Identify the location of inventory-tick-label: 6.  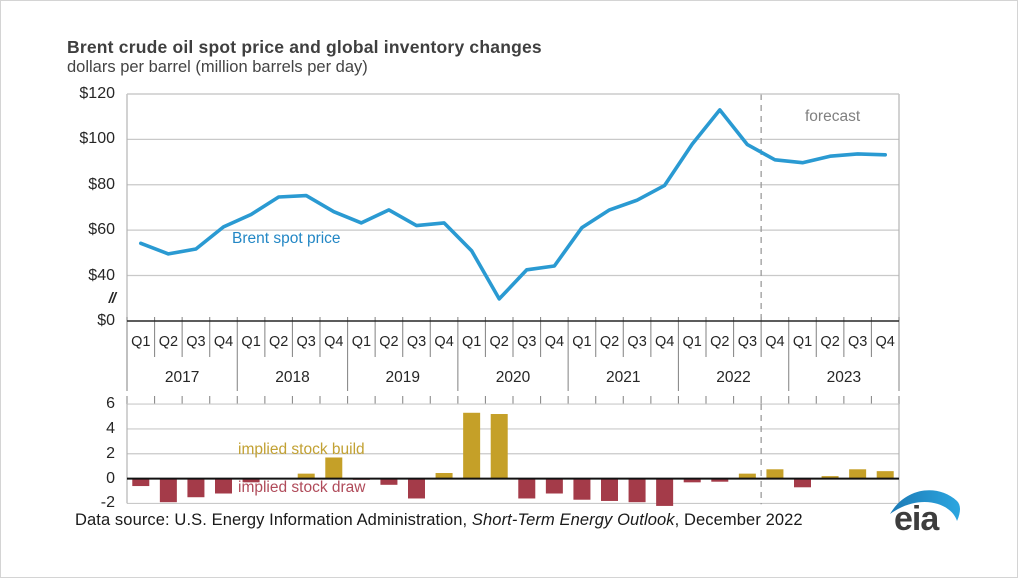
(110, 404).